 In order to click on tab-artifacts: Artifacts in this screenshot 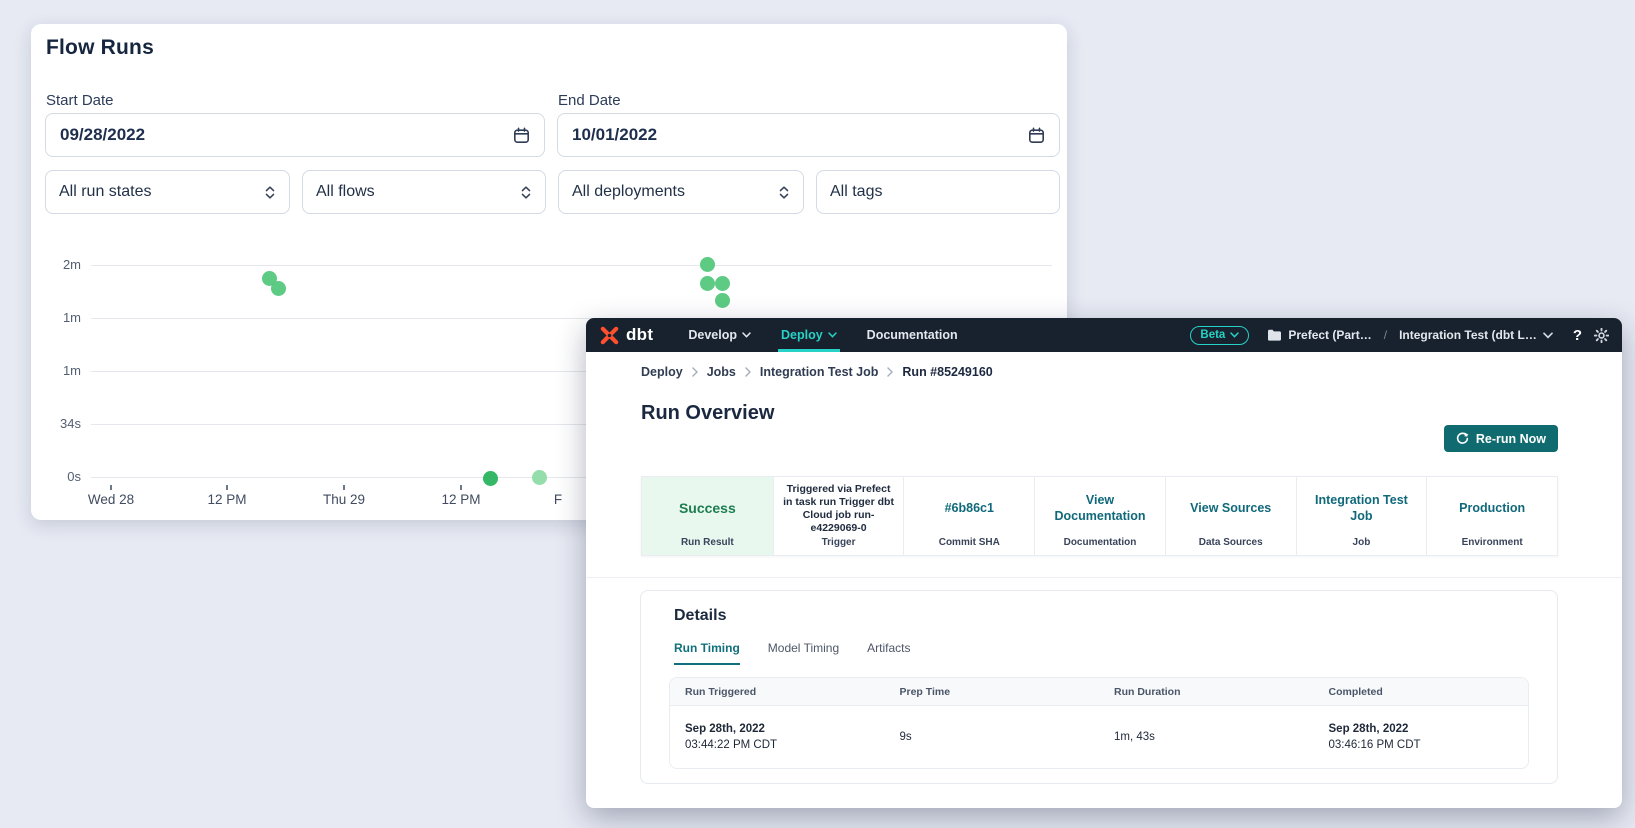, I will do `click(889, 648)`.